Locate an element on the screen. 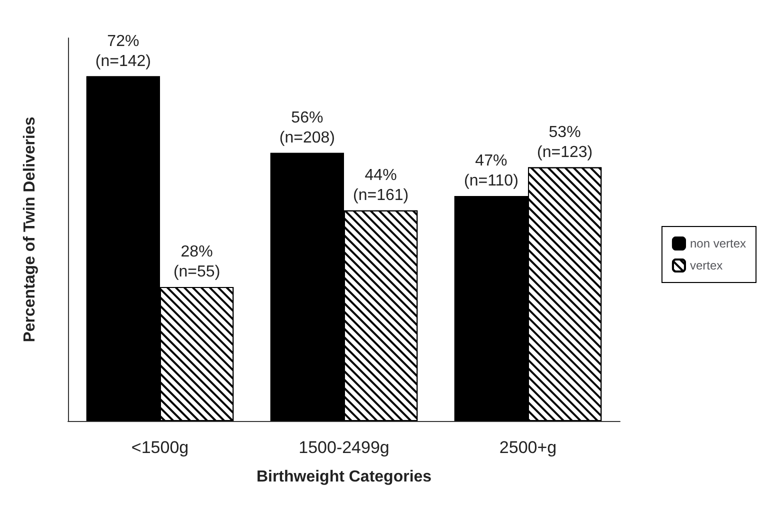 This screenshot has height=509, width=768. x-tick-label: <1500g is located at coordinates (160, 447).